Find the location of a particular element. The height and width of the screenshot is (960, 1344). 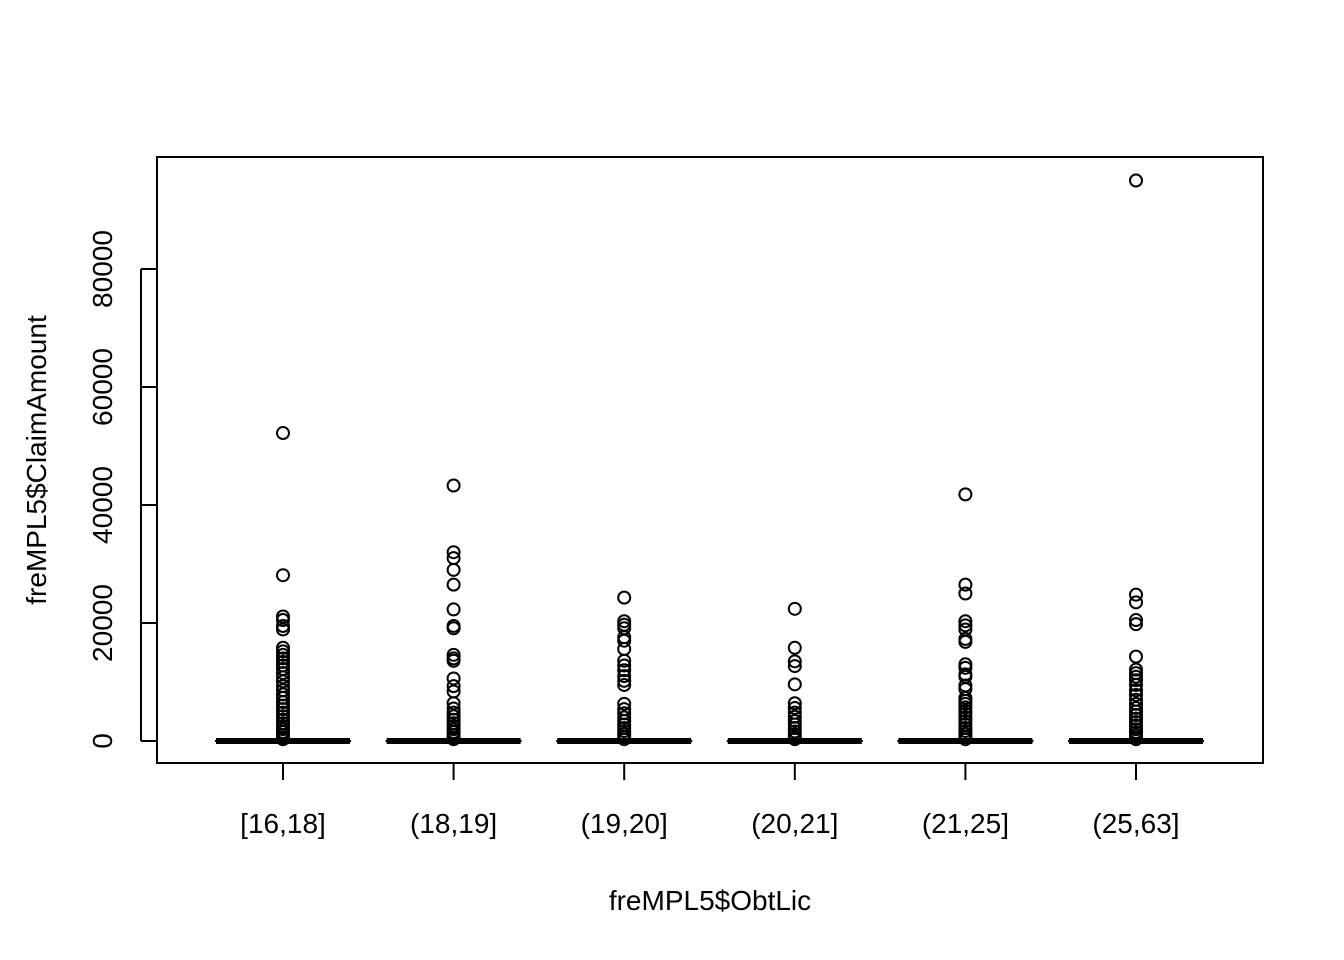

x-tick-label: (25,63] is located at coordinates (1135, 823).